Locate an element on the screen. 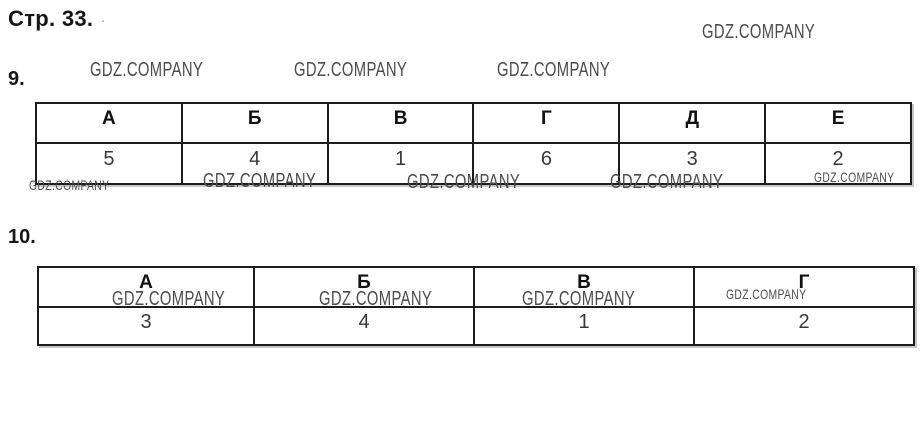 The image size is (923, 421). value-cell: 5 is located at coordinates (109, 163).